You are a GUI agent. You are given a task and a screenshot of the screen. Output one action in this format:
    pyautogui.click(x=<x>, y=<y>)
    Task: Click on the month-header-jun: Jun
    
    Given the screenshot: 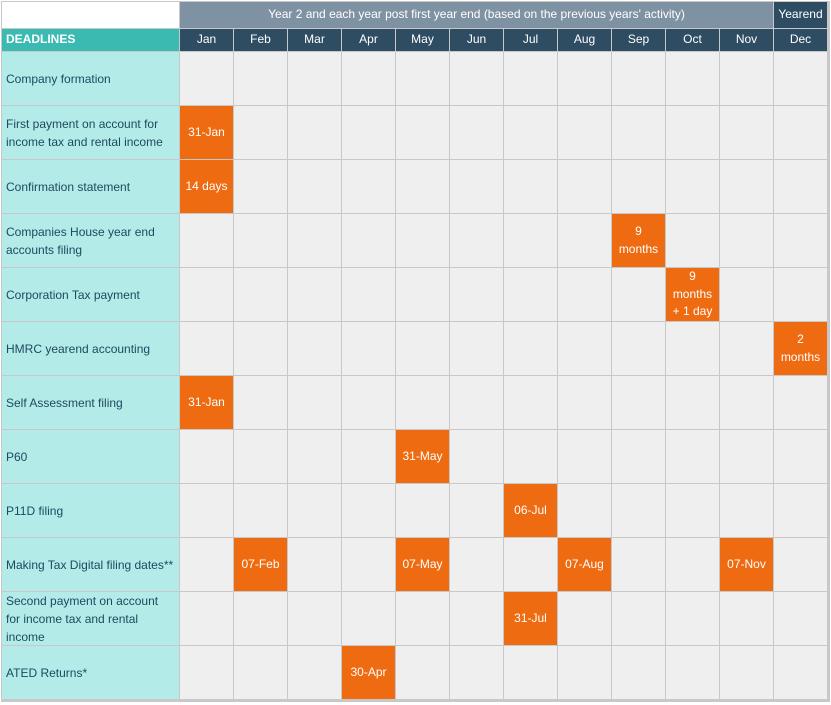 What is the action you would take?
    pyautogui.click(x=476, y=40)
    